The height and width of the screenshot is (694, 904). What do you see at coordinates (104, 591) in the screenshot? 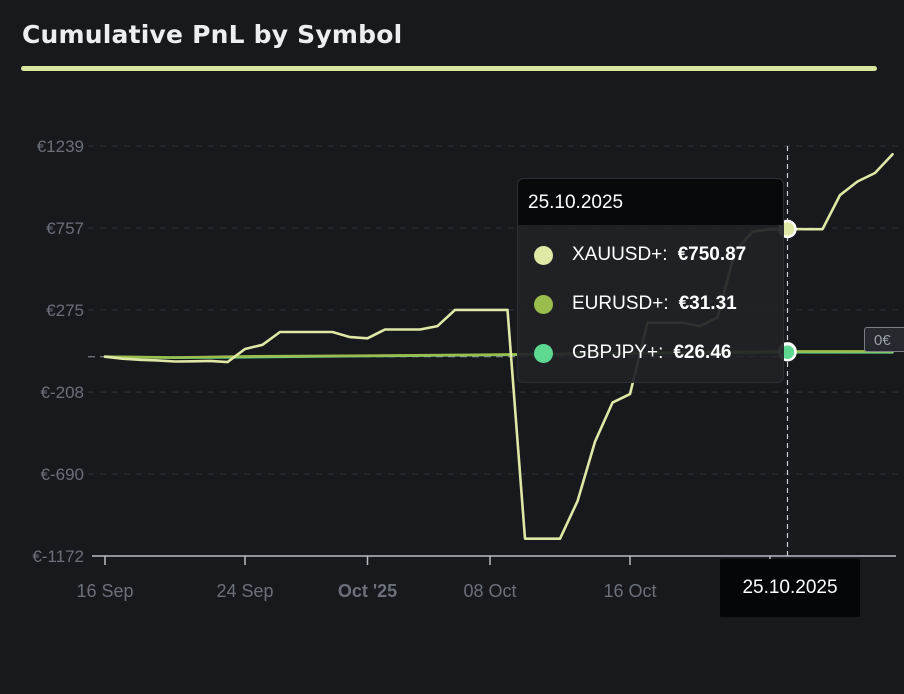
I see `x-tick-label: 16 Sep` at bounding box center [104, 591].